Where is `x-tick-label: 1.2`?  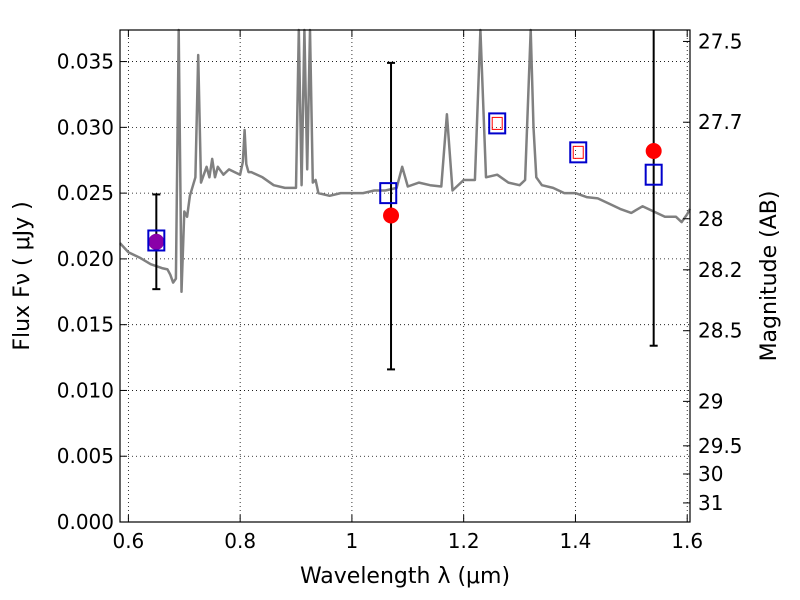
x-tick-label: 1.2 is located at coordinates (464, 541).